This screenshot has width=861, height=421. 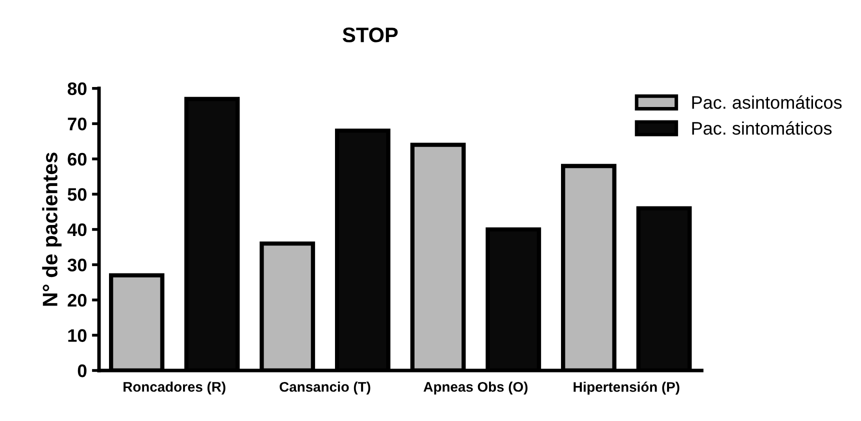 I want to click on y-tick-label: 40, so click(x=76, y=229).